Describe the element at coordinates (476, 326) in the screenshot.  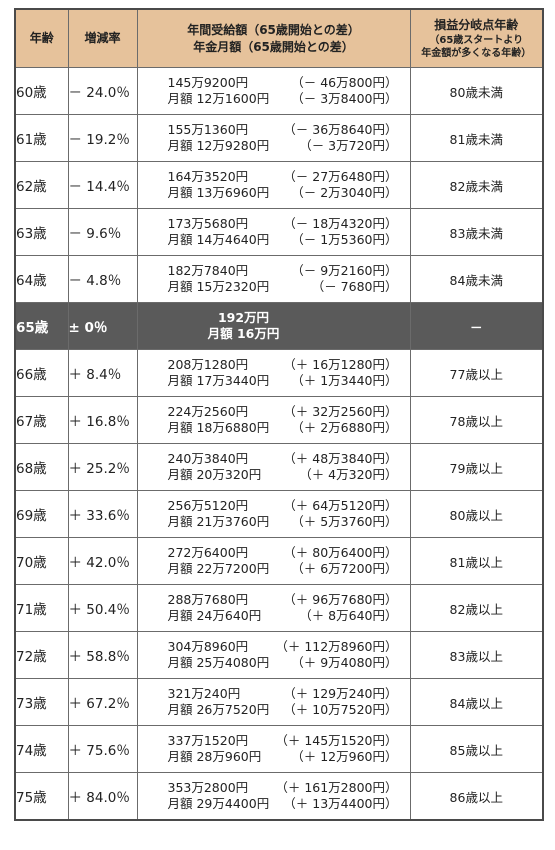
I see `breakeven-cell: －` at that location.